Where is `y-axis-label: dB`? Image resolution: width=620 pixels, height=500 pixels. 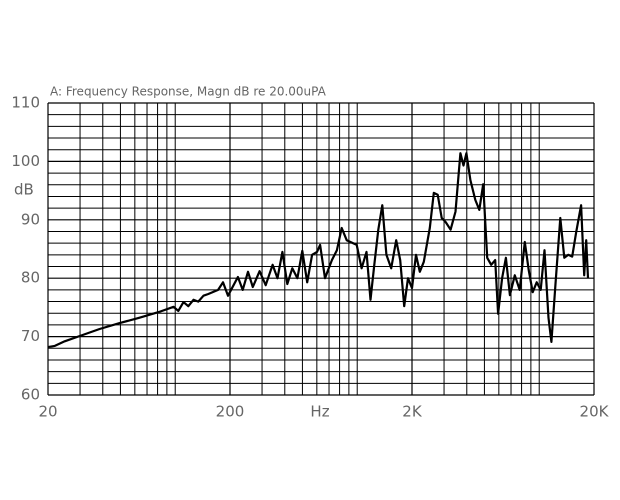
y-axis-label: dB is located at coordinates (24, 190).